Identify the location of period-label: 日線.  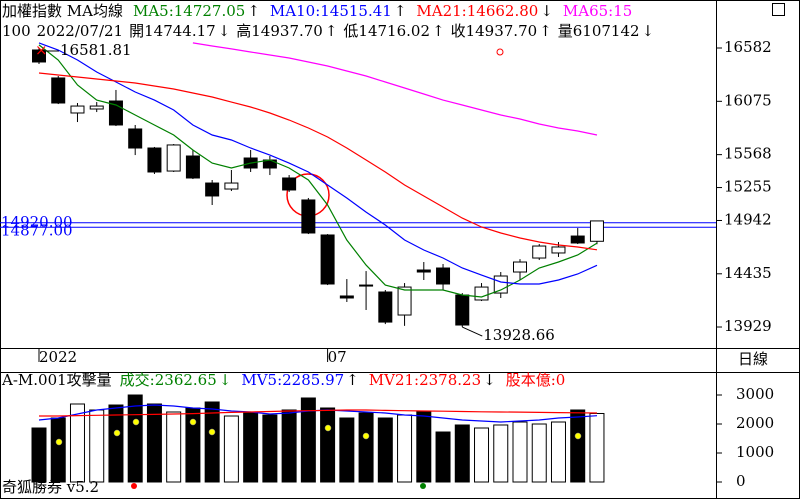
(753, 359).